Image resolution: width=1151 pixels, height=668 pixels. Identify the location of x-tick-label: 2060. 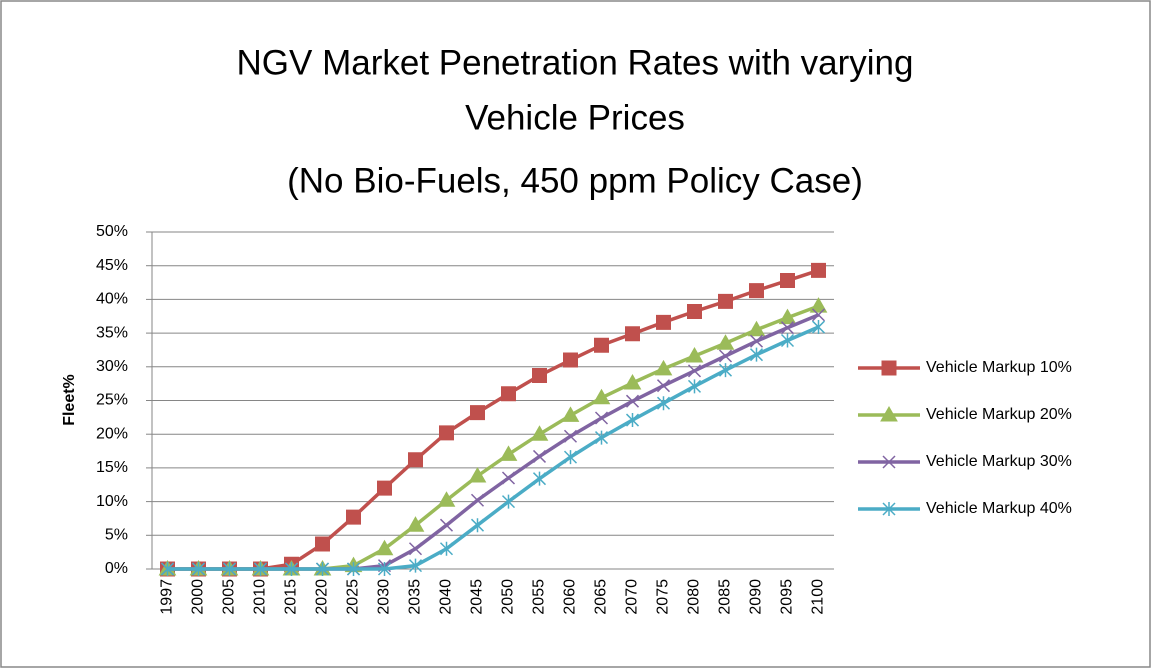
(570, 597).